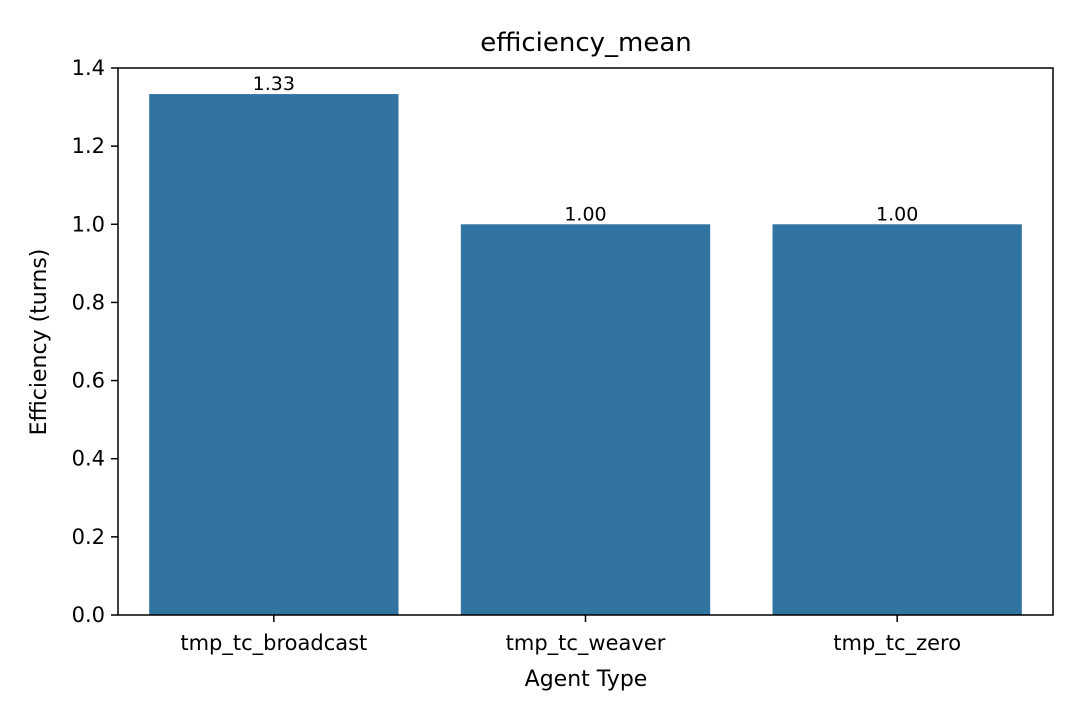 The image size is (1080, 720). What do you see at coordinates (88, 146) in the screenshot?
I see `y-tick-label: 1.2` at bounding box center [88, 146].